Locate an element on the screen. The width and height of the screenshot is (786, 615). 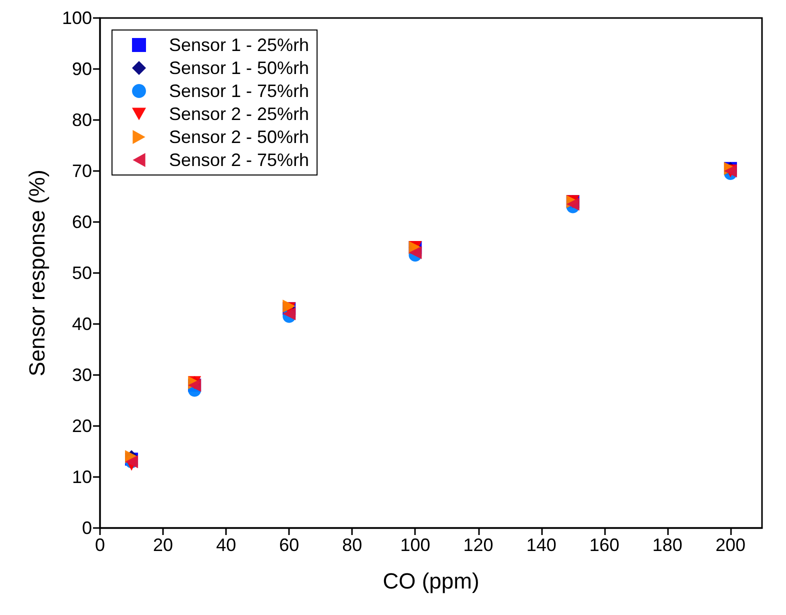
x-tick-label: 200 is located at coordinates (730, 545).